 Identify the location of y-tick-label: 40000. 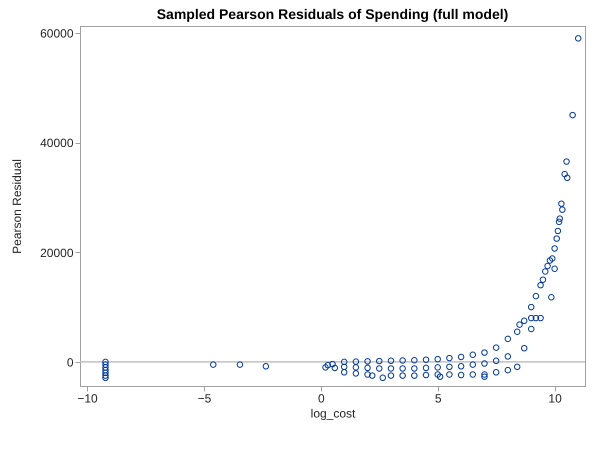
(57, 143).